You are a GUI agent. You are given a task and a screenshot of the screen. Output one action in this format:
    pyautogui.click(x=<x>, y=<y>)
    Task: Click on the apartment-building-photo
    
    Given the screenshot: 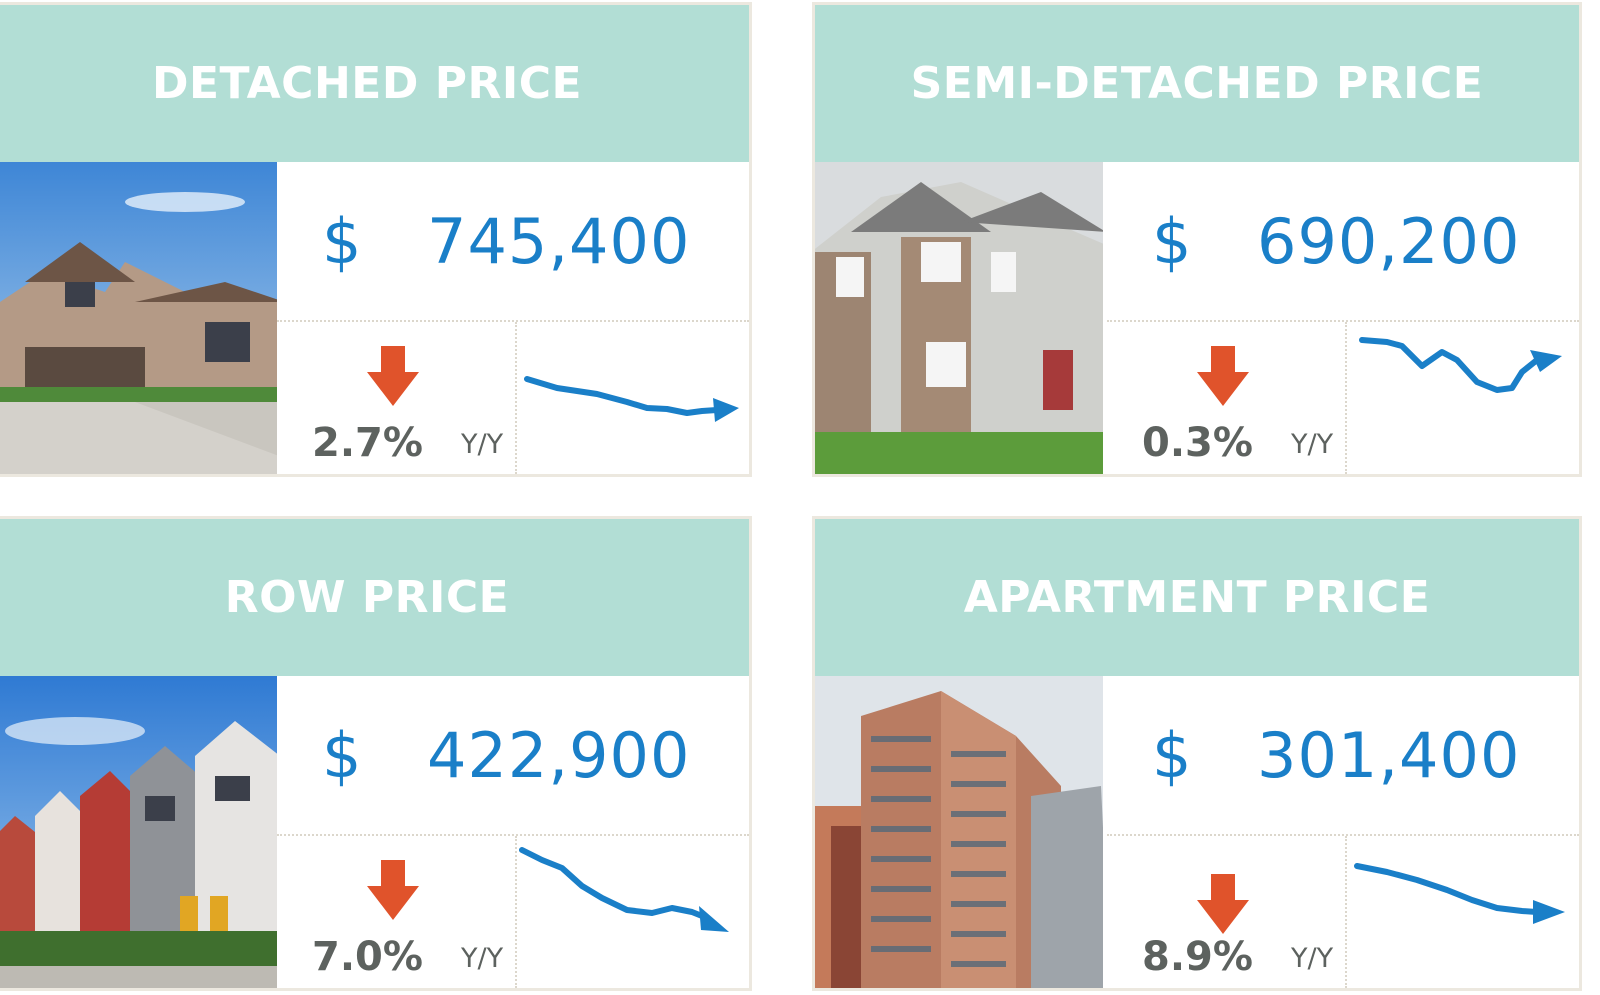 What is the action you would take?
    pyautogui.click(x=959, y=832)
    